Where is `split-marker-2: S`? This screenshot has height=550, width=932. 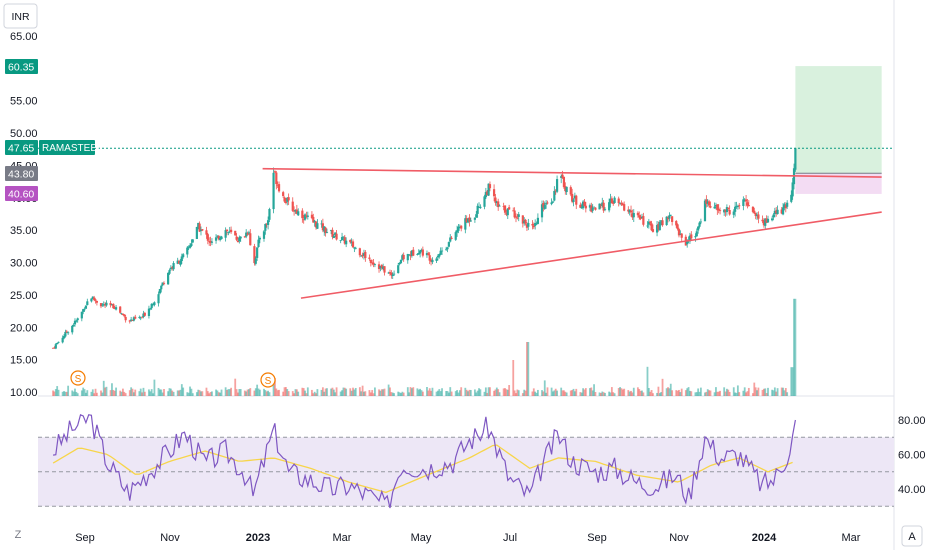
split-marker-2: S is located at coordinates (268, 380).